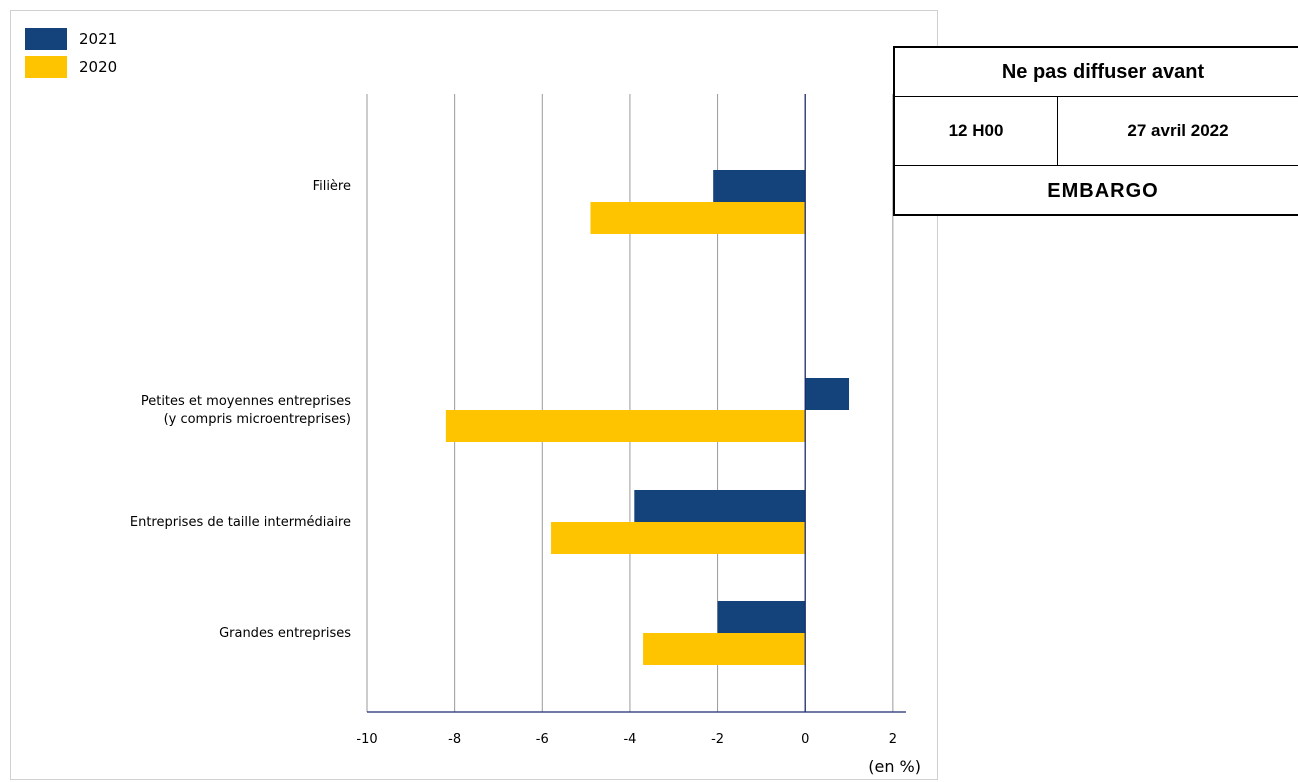  I want to click on category-label-3: Grandes entreprises, so click(285, 633).